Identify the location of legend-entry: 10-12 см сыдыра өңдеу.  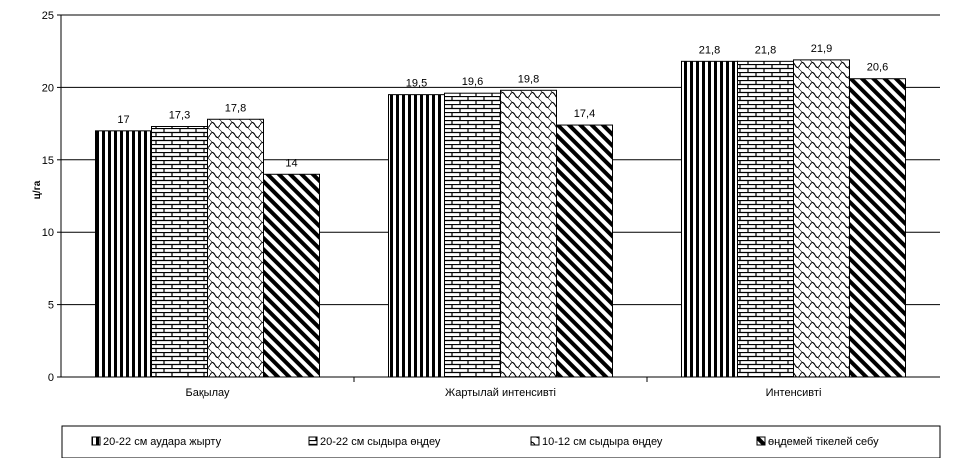
(602, 442).